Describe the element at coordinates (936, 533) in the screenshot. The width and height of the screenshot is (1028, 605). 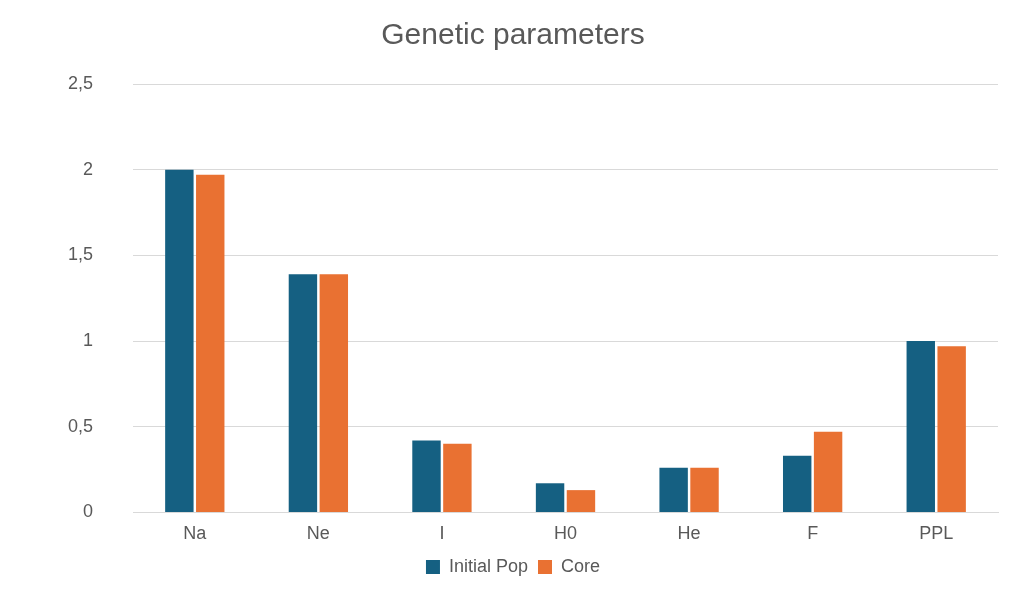
I see `x-tick-label: PPL` at that location.